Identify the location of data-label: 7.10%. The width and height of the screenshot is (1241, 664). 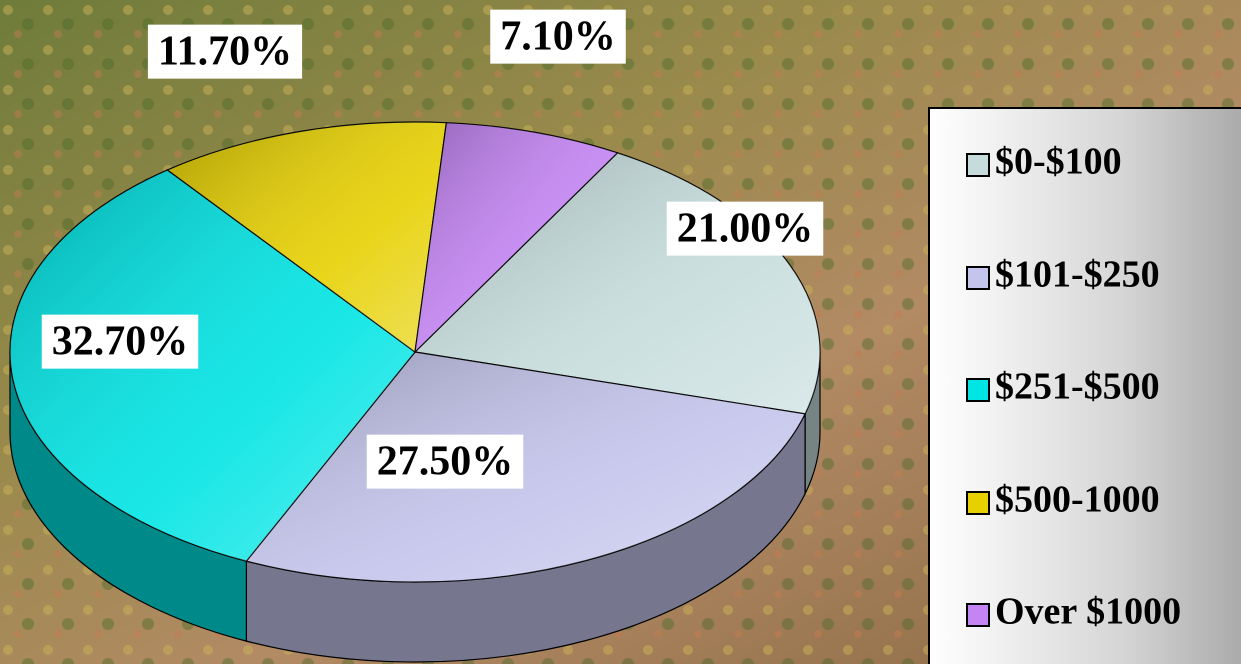
(558, 37).